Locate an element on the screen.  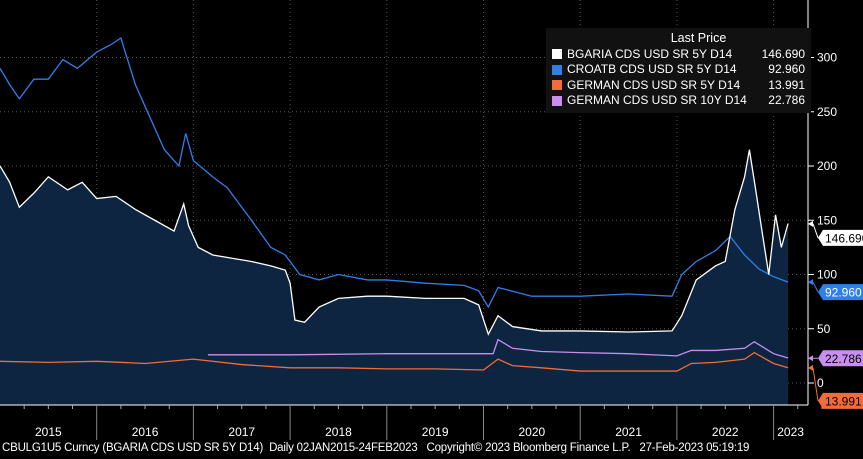
legend-item: CROATB CDS USD SR 5Y D14 92.960 is located at coordinates (678, 70).